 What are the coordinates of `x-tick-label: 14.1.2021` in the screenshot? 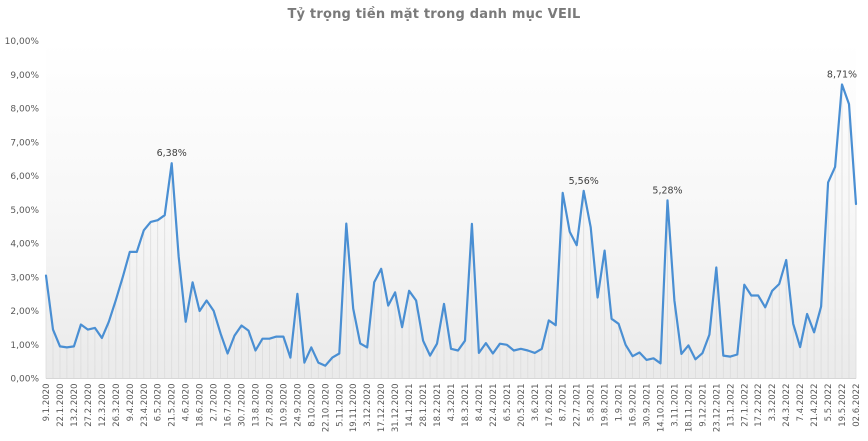 It's located at (410, 405).